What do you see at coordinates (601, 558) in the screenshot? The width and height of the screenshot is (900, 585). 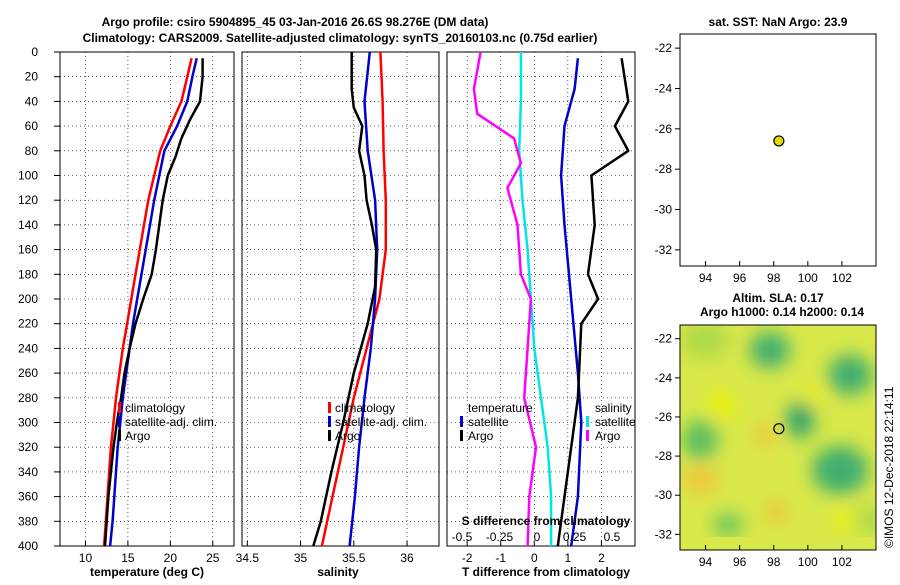 I see `x-tick-label: 2` at bounding box center [601, 558].